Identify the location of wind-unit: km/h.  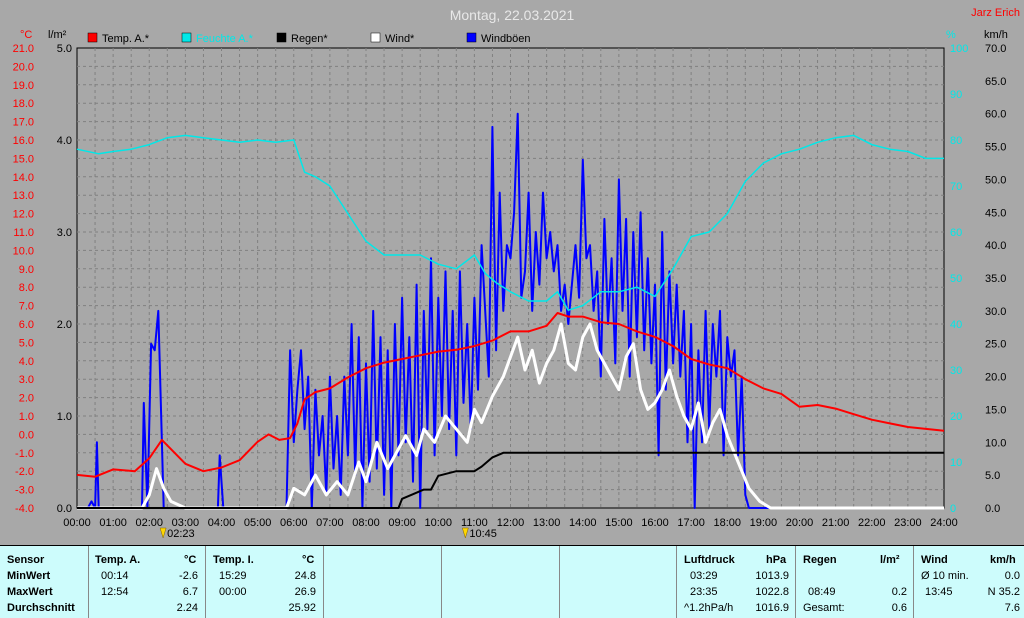
(1003, 560).